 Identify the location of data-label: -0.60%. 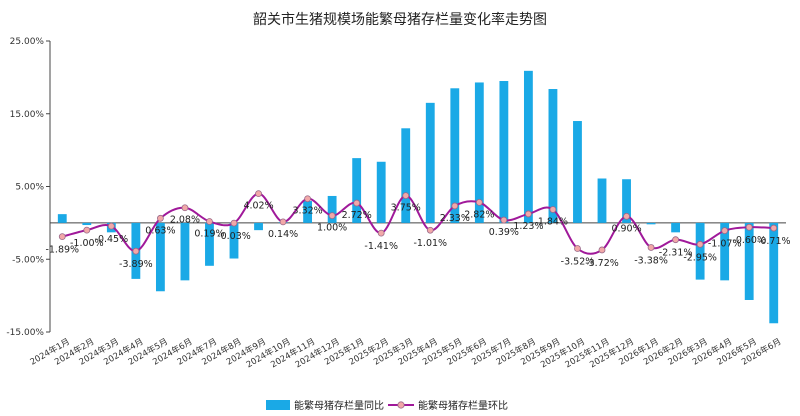
(749, 240).